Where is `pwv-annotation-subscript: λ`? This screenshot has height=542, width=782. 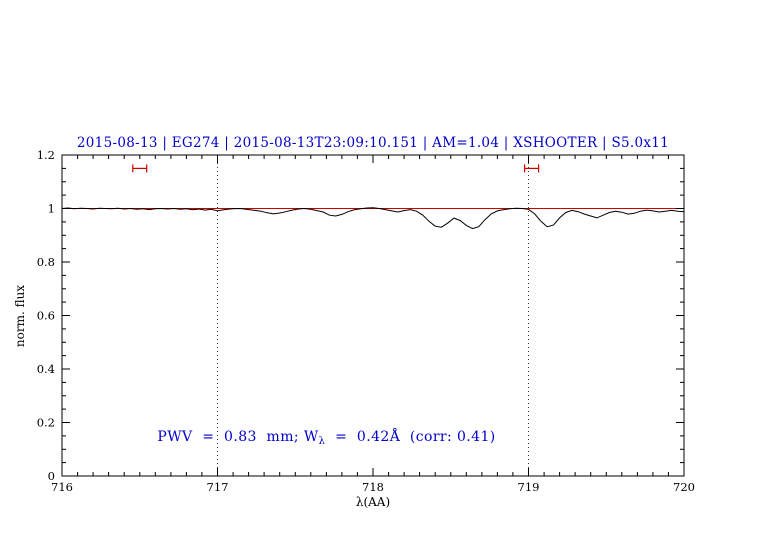 pwv-annotation-subscript: λ is located at coordinates (322, 441).